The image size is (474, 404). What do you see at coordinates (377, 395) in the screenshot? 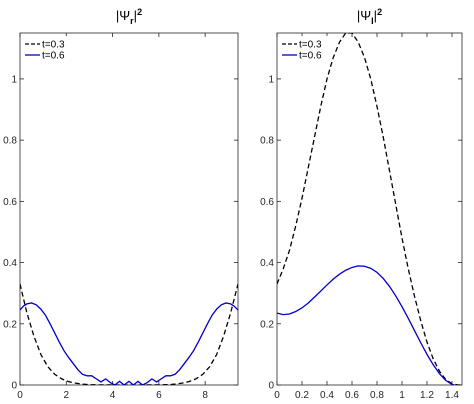
I see `x-tick-label: 0.8` at bounding box center [377, 395].